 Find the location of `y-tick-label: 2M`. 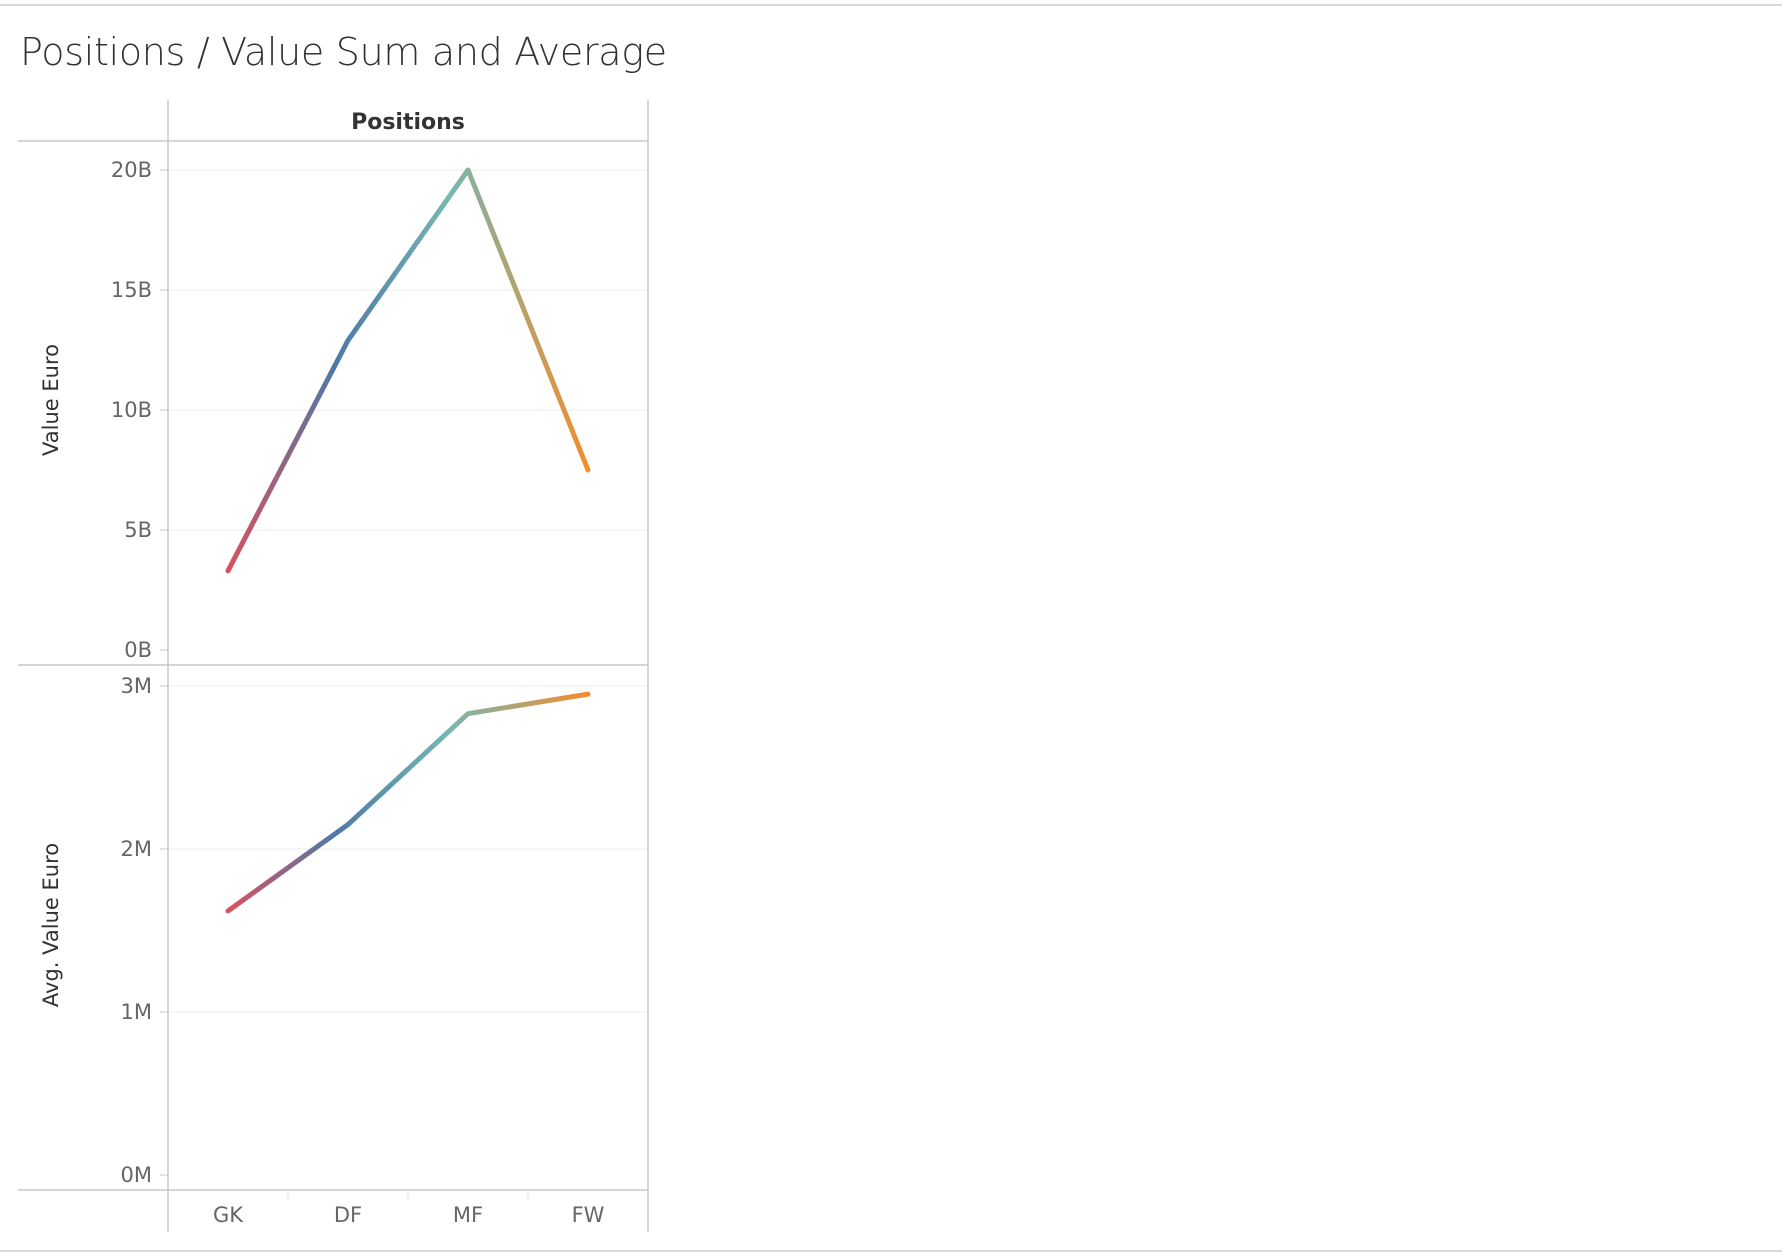

y-tick-label: 2M is located at coordinates (136, 849).